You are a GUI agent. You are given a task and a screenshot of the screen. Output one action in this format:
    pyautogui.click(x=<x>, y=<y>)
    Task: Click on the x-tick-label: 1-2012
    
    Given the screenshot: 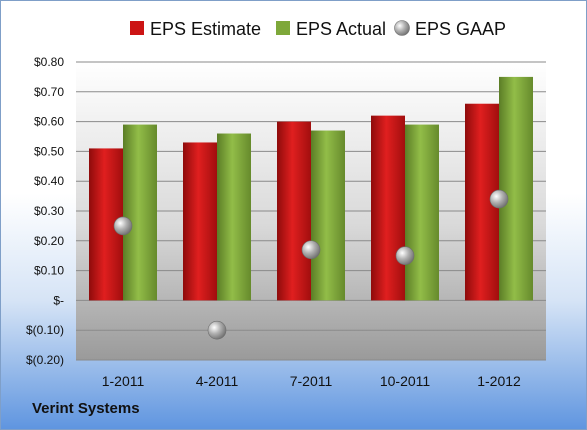 What is the action you would take?
    pyautogui.click(x=499, y=381)
    